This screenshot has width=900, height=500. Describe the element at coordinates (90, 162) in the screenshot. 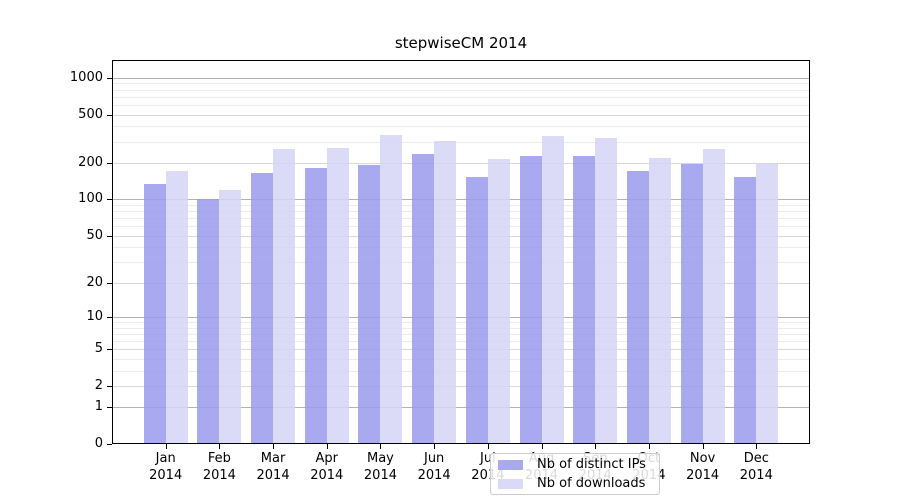

I see `y-tick-label: 200` at that location.